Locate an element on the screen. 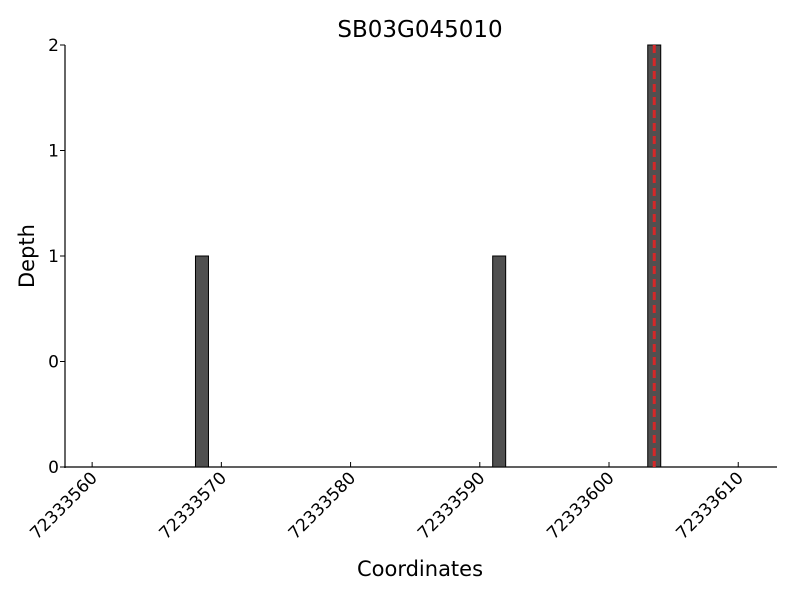 The height and width of the screenshot is (600, 800). y-axis-label: Depth is located at coordinates (27, 256).